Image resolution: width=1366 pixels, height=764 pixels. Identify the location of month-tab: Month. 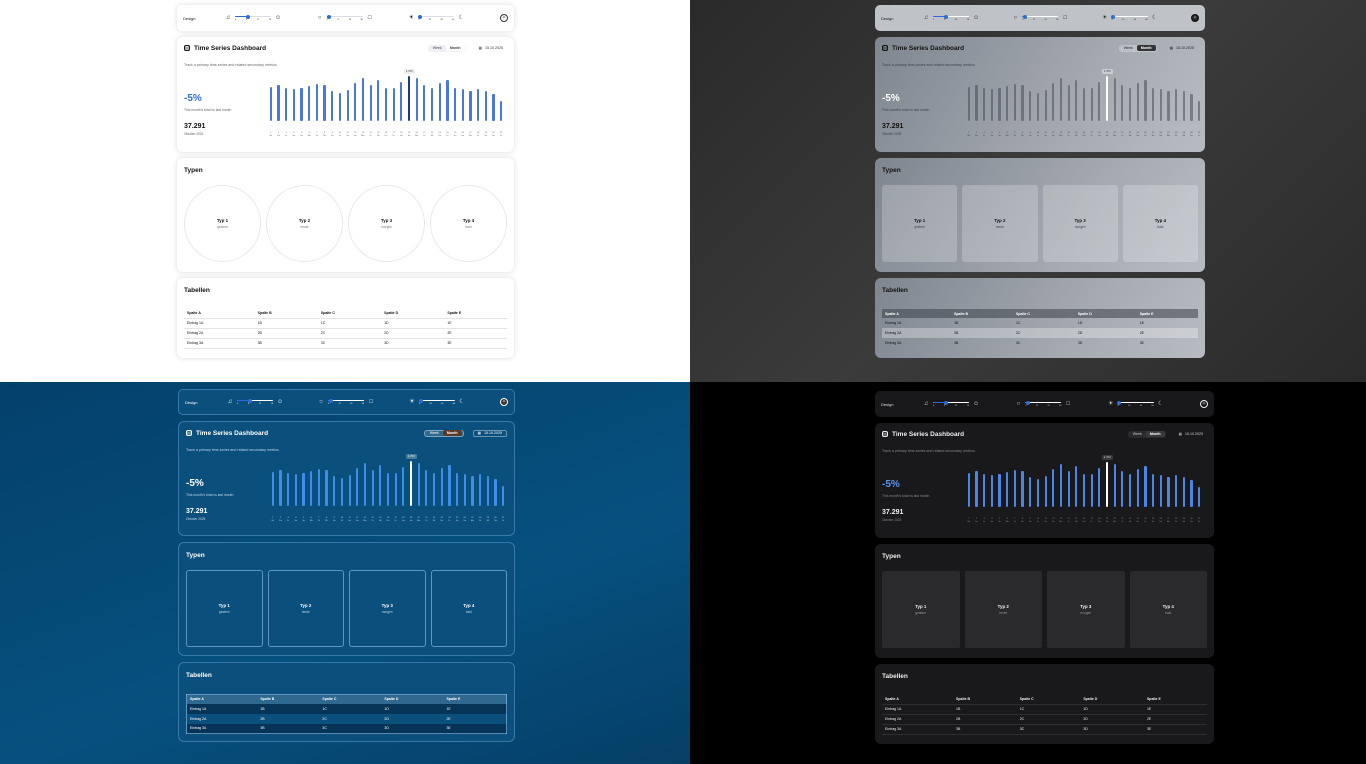
(1146, 48).